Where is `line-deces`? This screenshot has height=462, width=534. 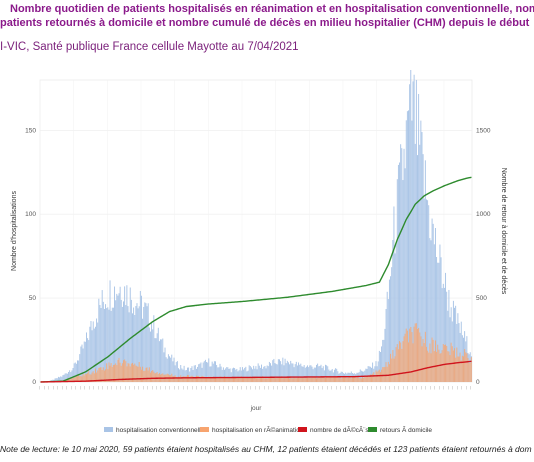 line-deces is located at coordinates (256, 371).